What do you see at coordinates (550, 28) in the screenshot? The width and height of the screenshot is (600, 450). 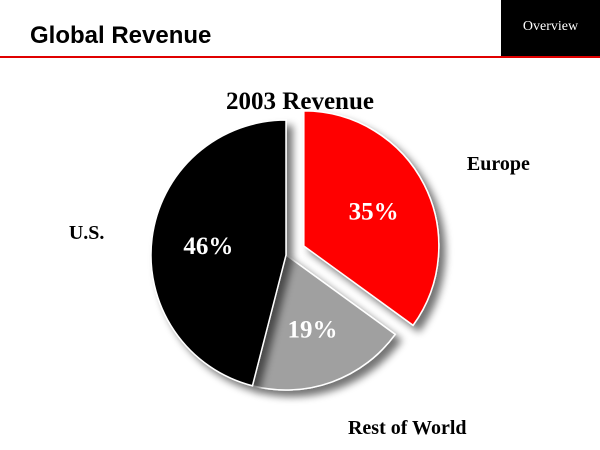 I see `section-tab: Overview` at bounding box center [550, 28].